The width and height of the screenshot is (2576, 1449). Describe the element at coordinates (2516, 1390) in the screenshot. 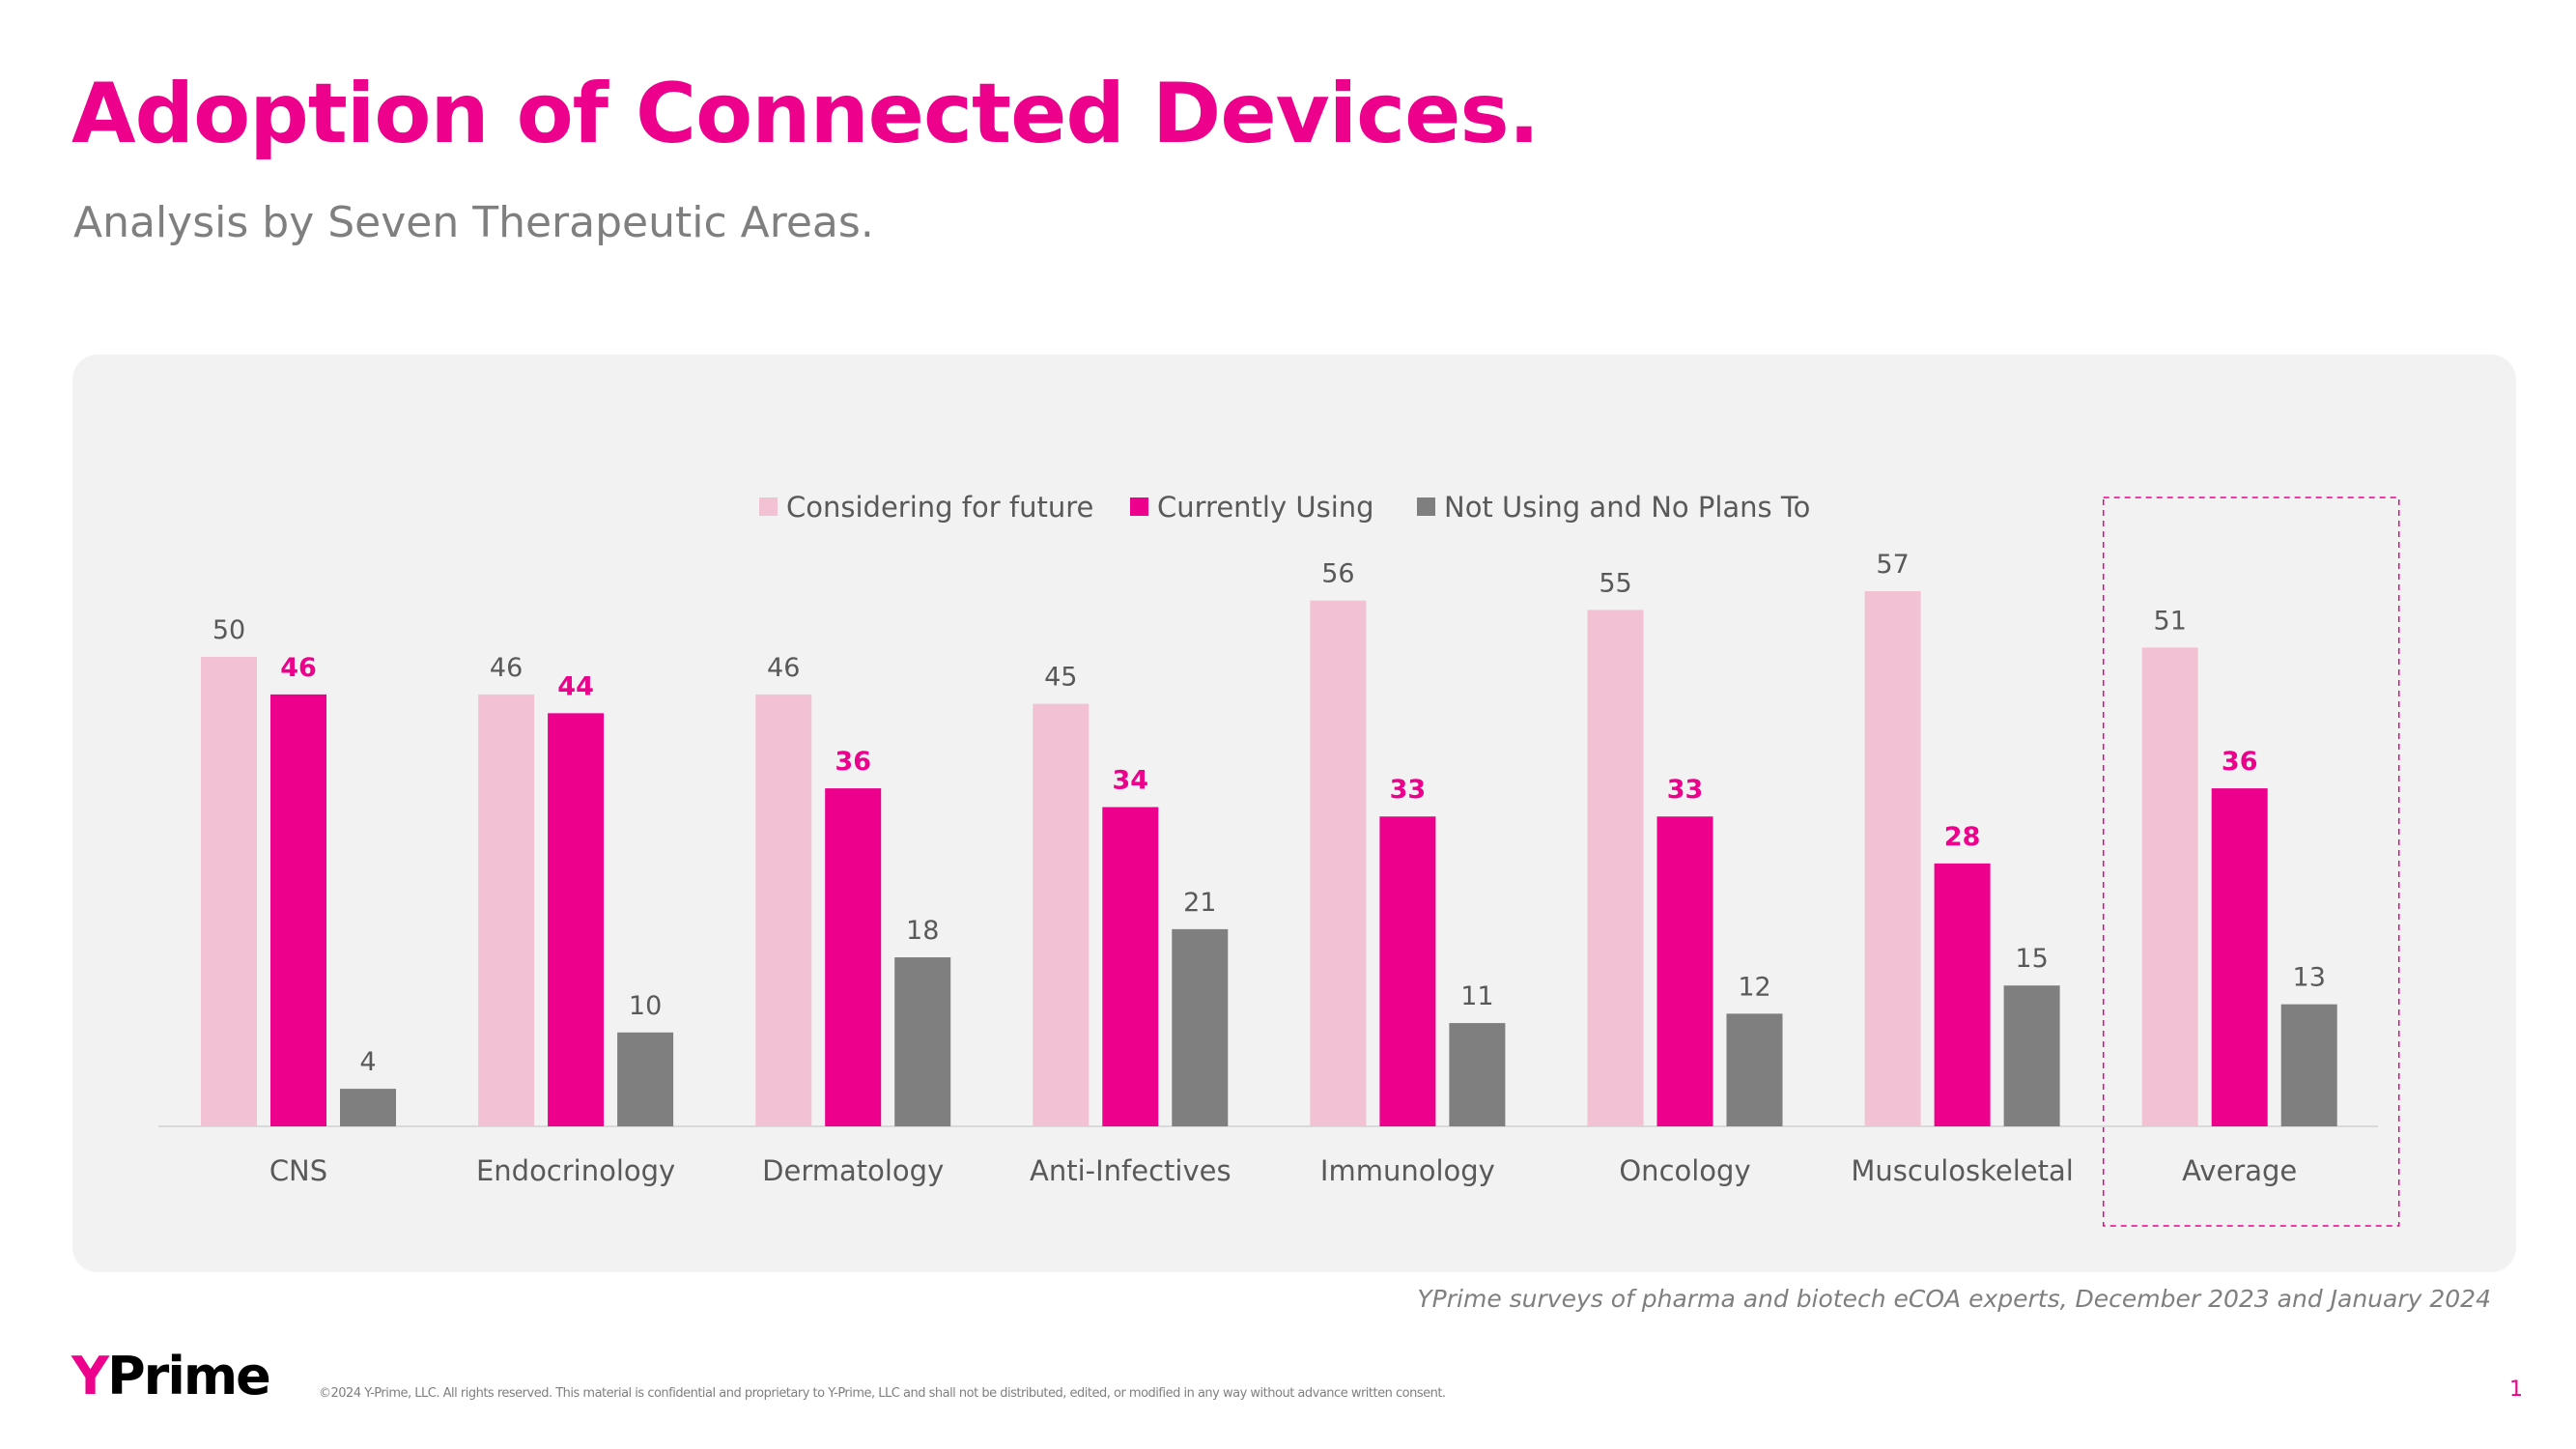

I see `page-number: 1` at that location.